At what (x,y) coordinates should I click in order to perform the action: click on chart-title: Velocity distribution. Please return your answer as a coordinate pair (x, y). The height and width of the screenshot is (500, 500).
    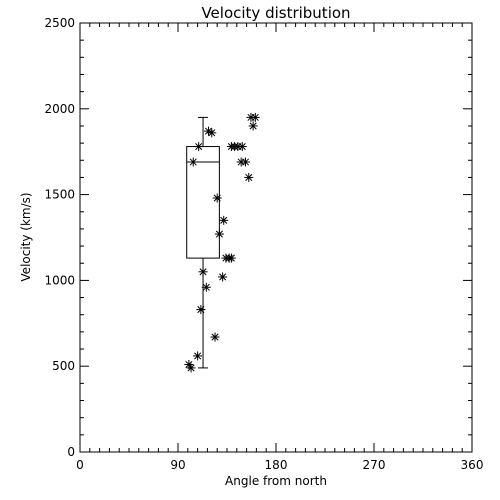
    Looking at the image, I should click on (275, 13).